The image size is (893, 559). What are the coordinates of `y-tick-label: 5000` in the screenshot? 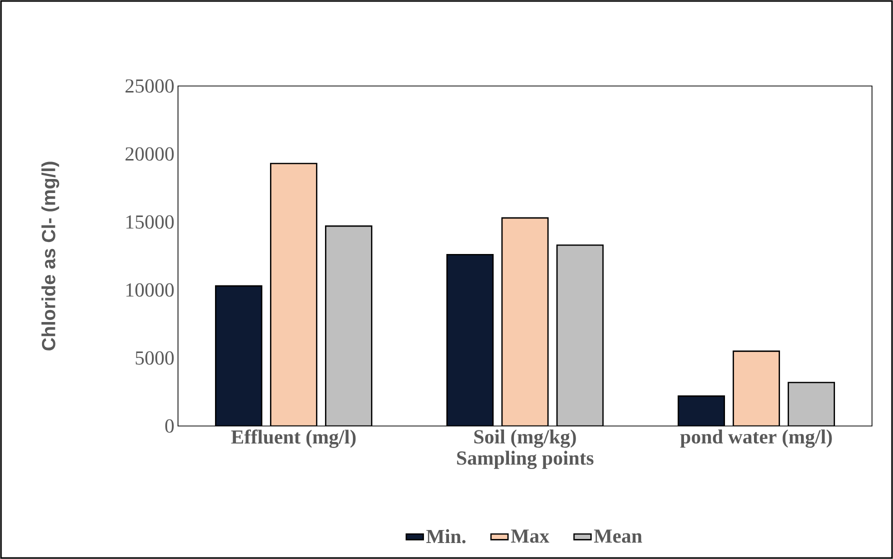 It's located at (155, 358).